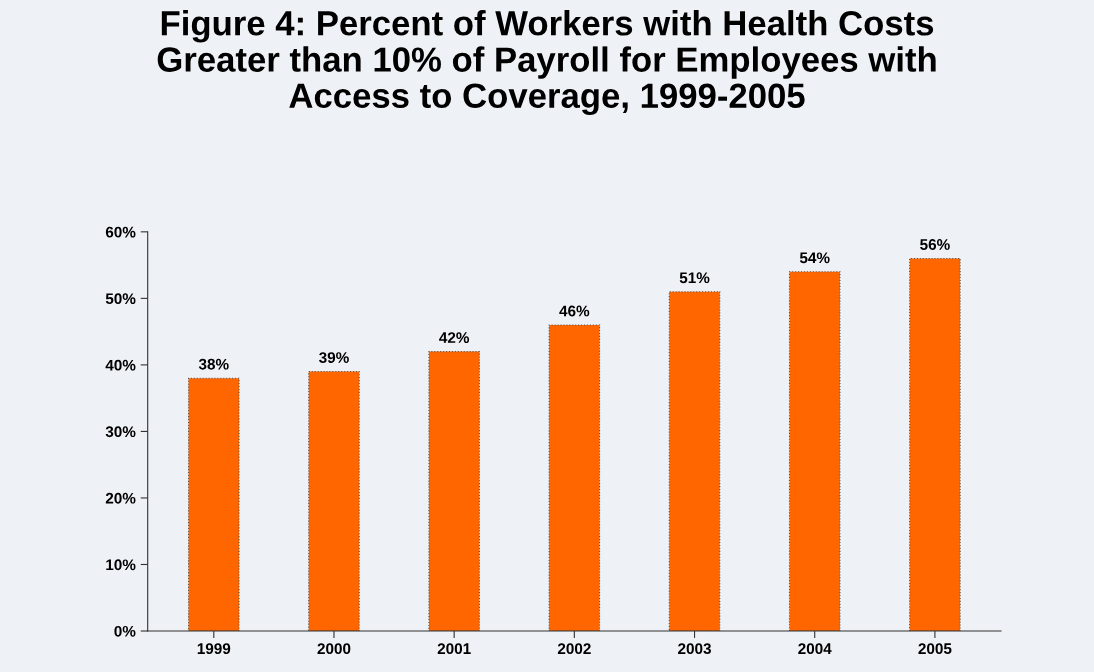  I want to click on x-tick-label: 2000, so click(334, 649).